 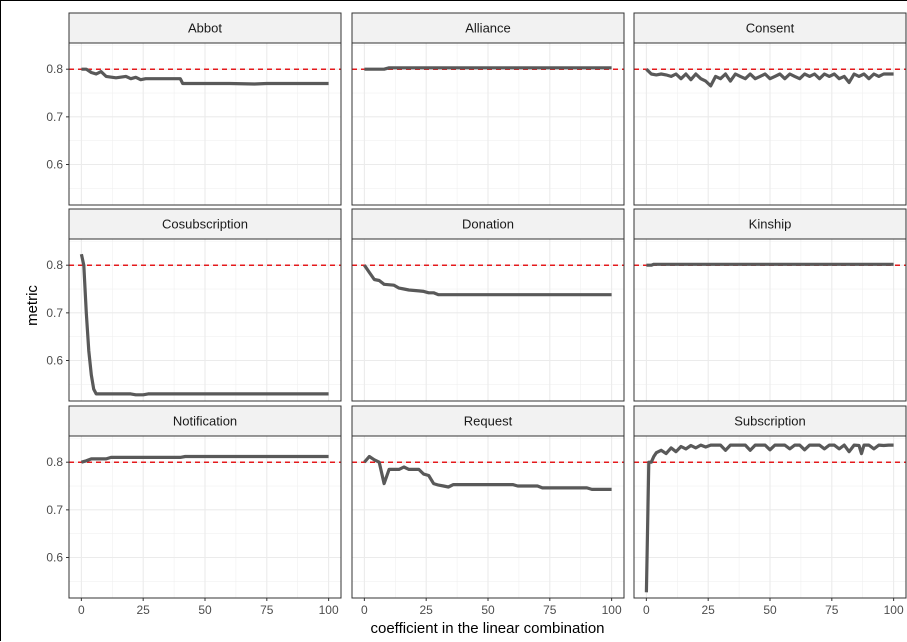 I want to click on facet-panel-request: Request 0 25 50 75 100, so click(x=488, y=511).